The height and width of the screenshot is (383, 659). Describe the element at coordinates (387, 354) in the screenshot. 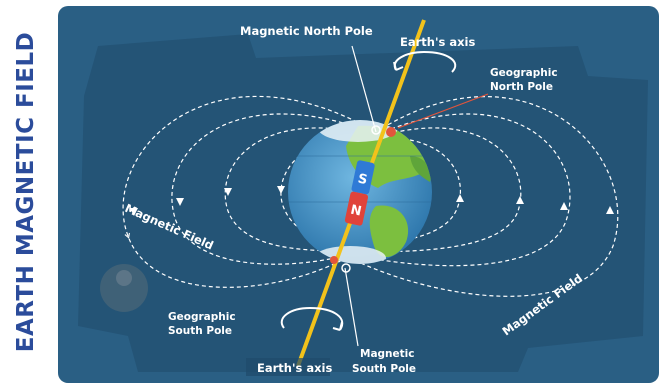

I see `magnetic-south-pole-label-line1: Magnetic` at that location.